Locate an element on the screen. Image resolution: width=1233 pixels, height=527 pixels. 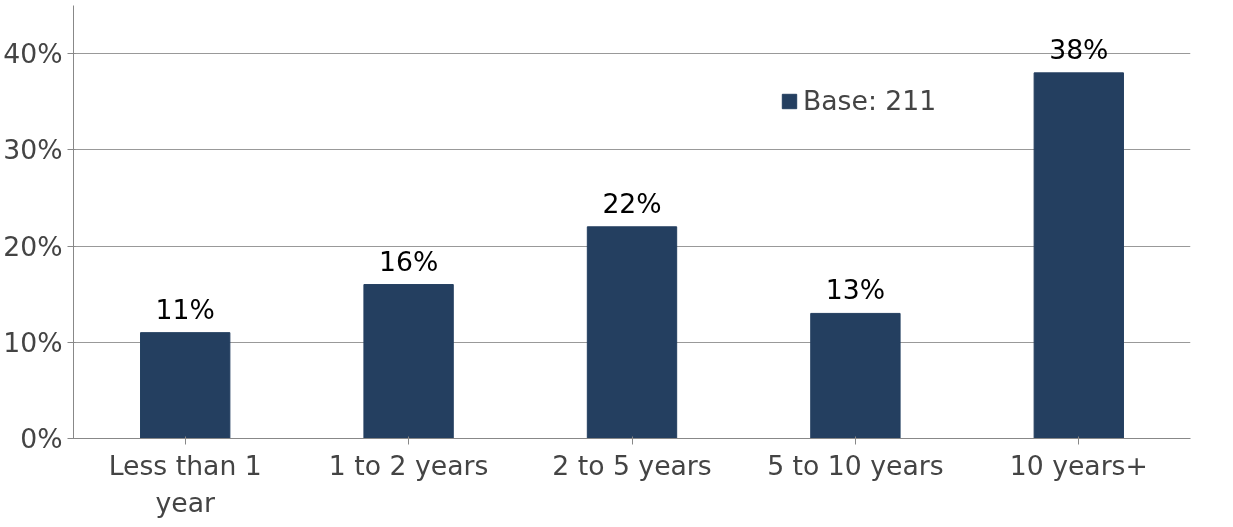
data-label: 38% is located at coordinates (1079, 49).